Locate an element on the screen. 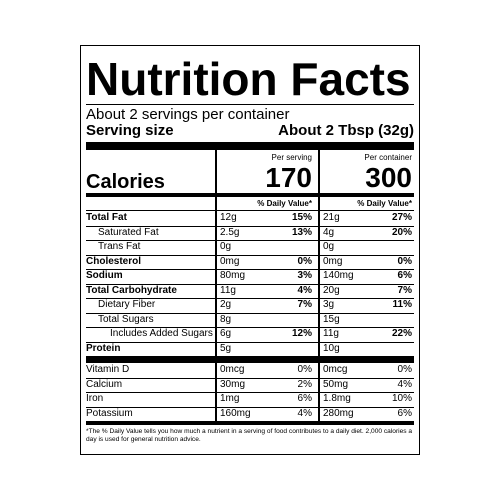 This screenshot has width=500, height=500. amount: 280mg is located at coordinates (338, 413).